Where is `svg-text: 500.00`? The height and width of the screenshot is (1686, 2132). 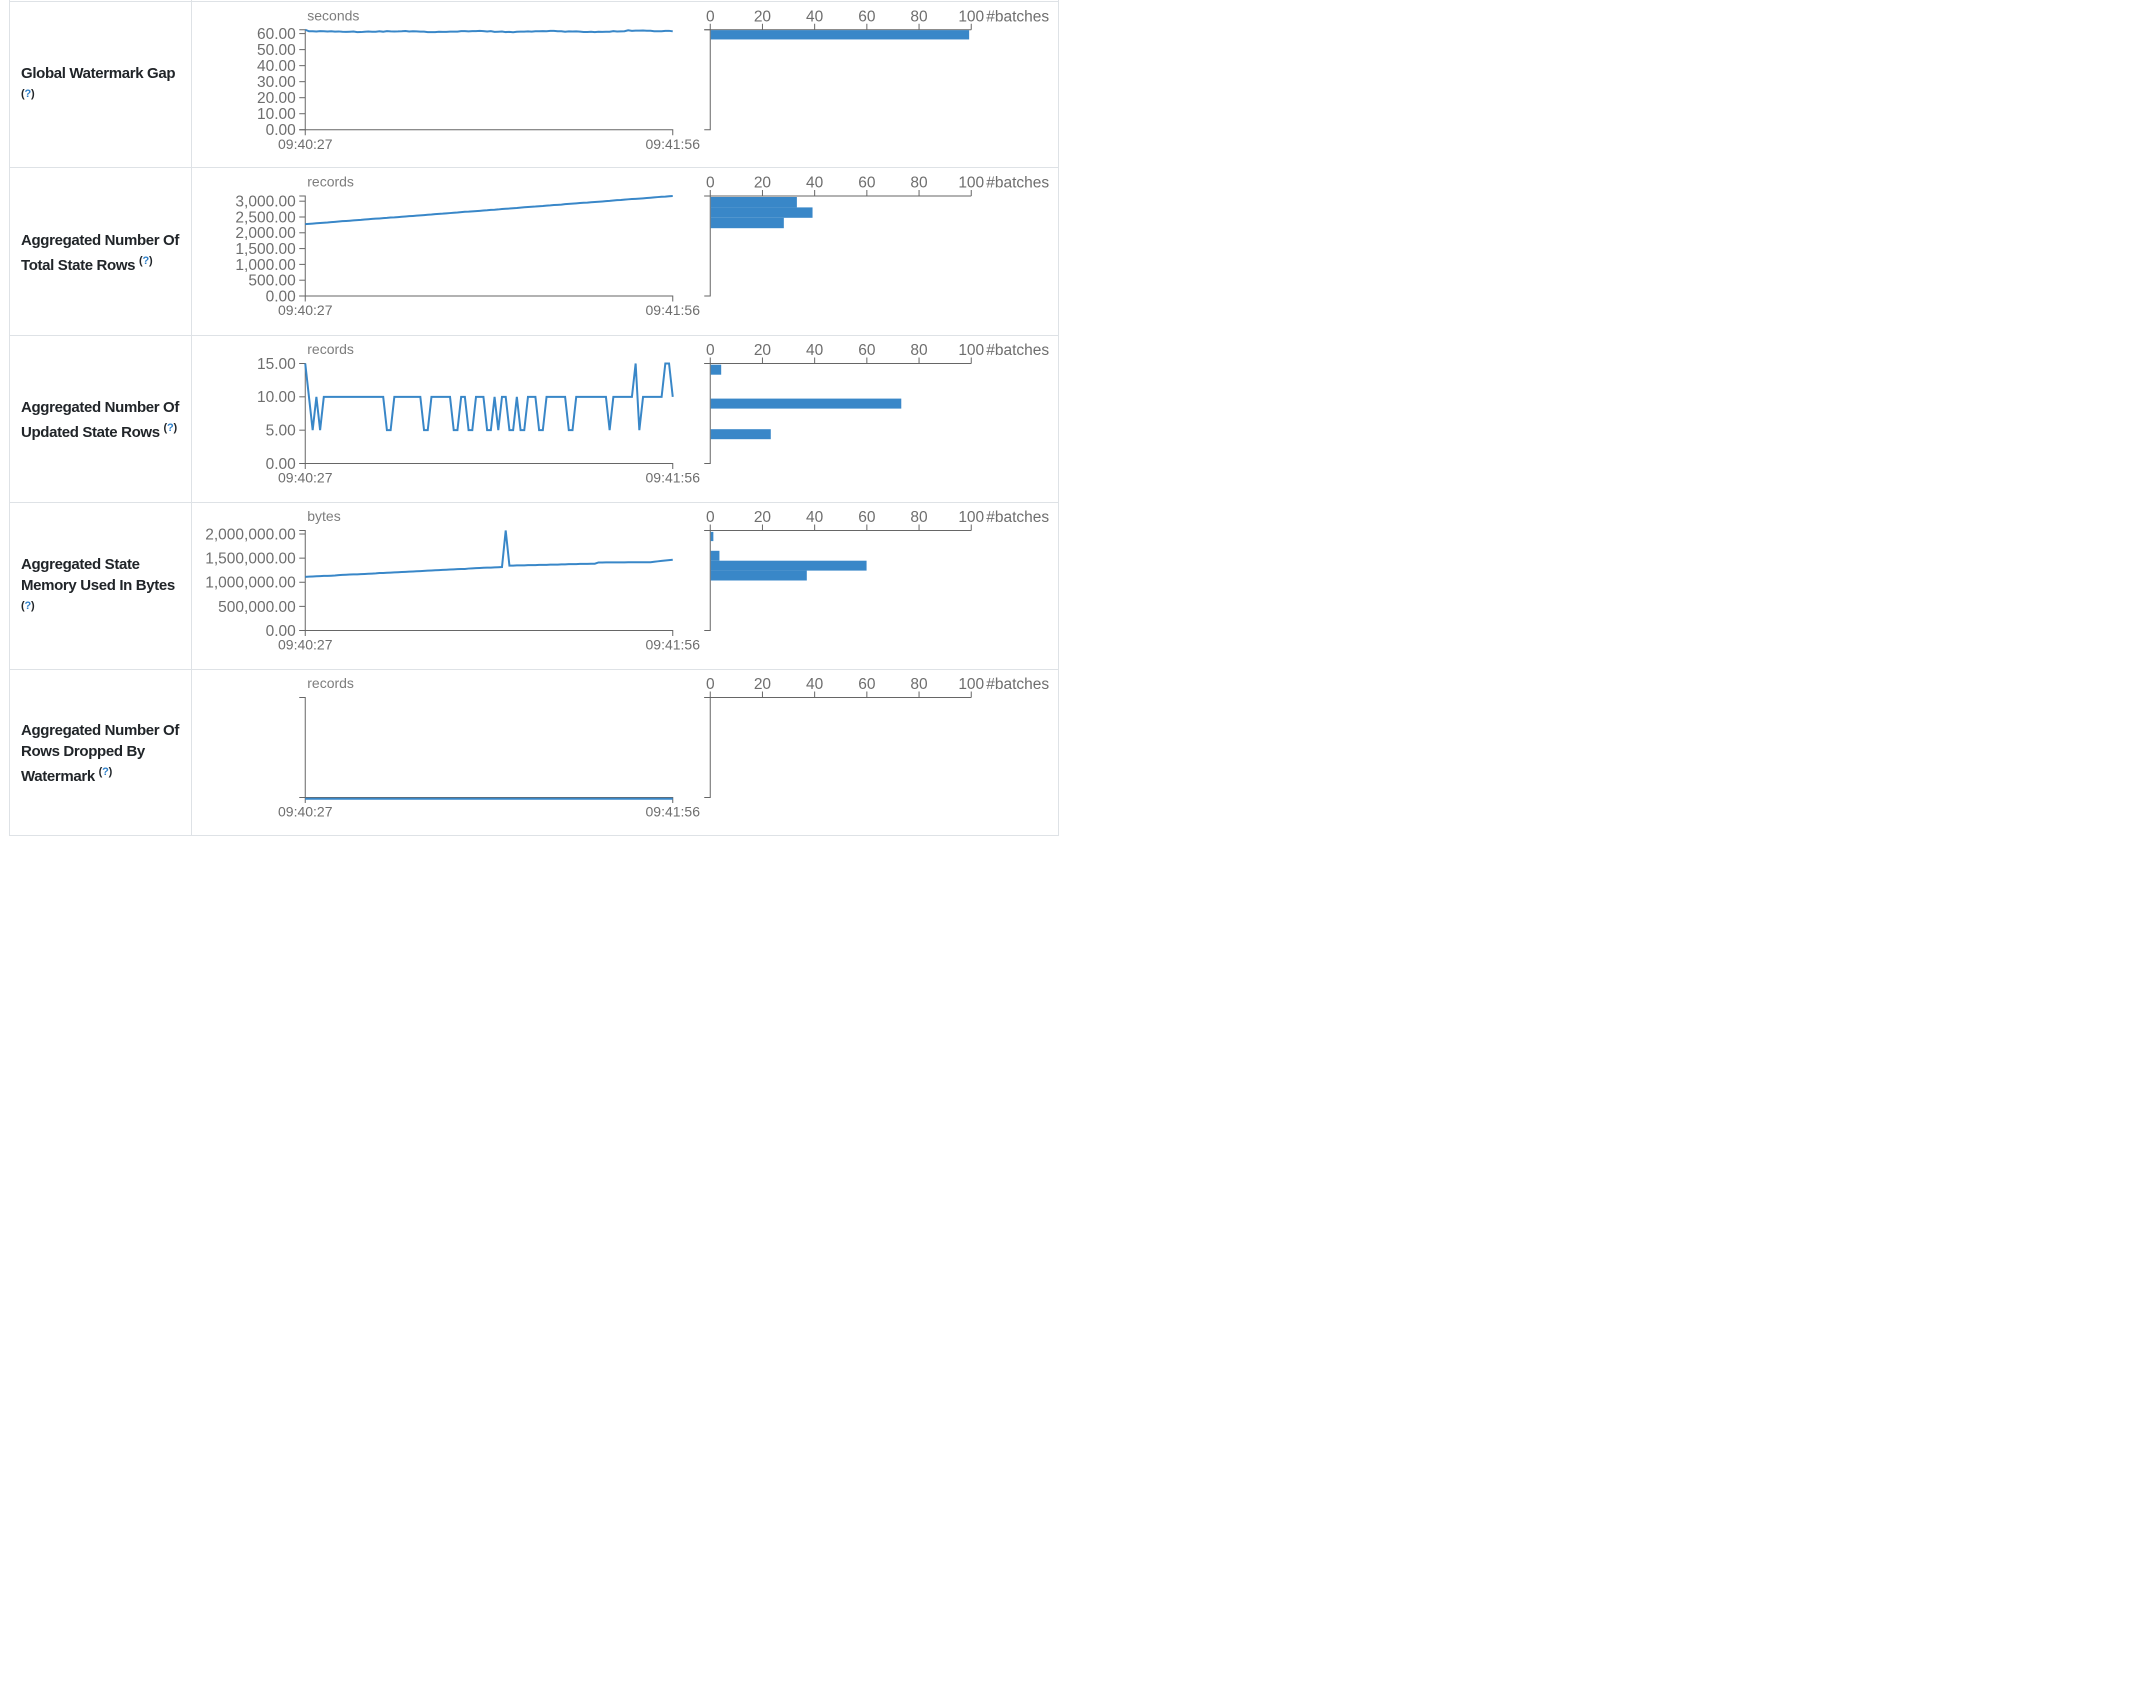
svg-text: 500.00 is located at coordinates (272, 281).